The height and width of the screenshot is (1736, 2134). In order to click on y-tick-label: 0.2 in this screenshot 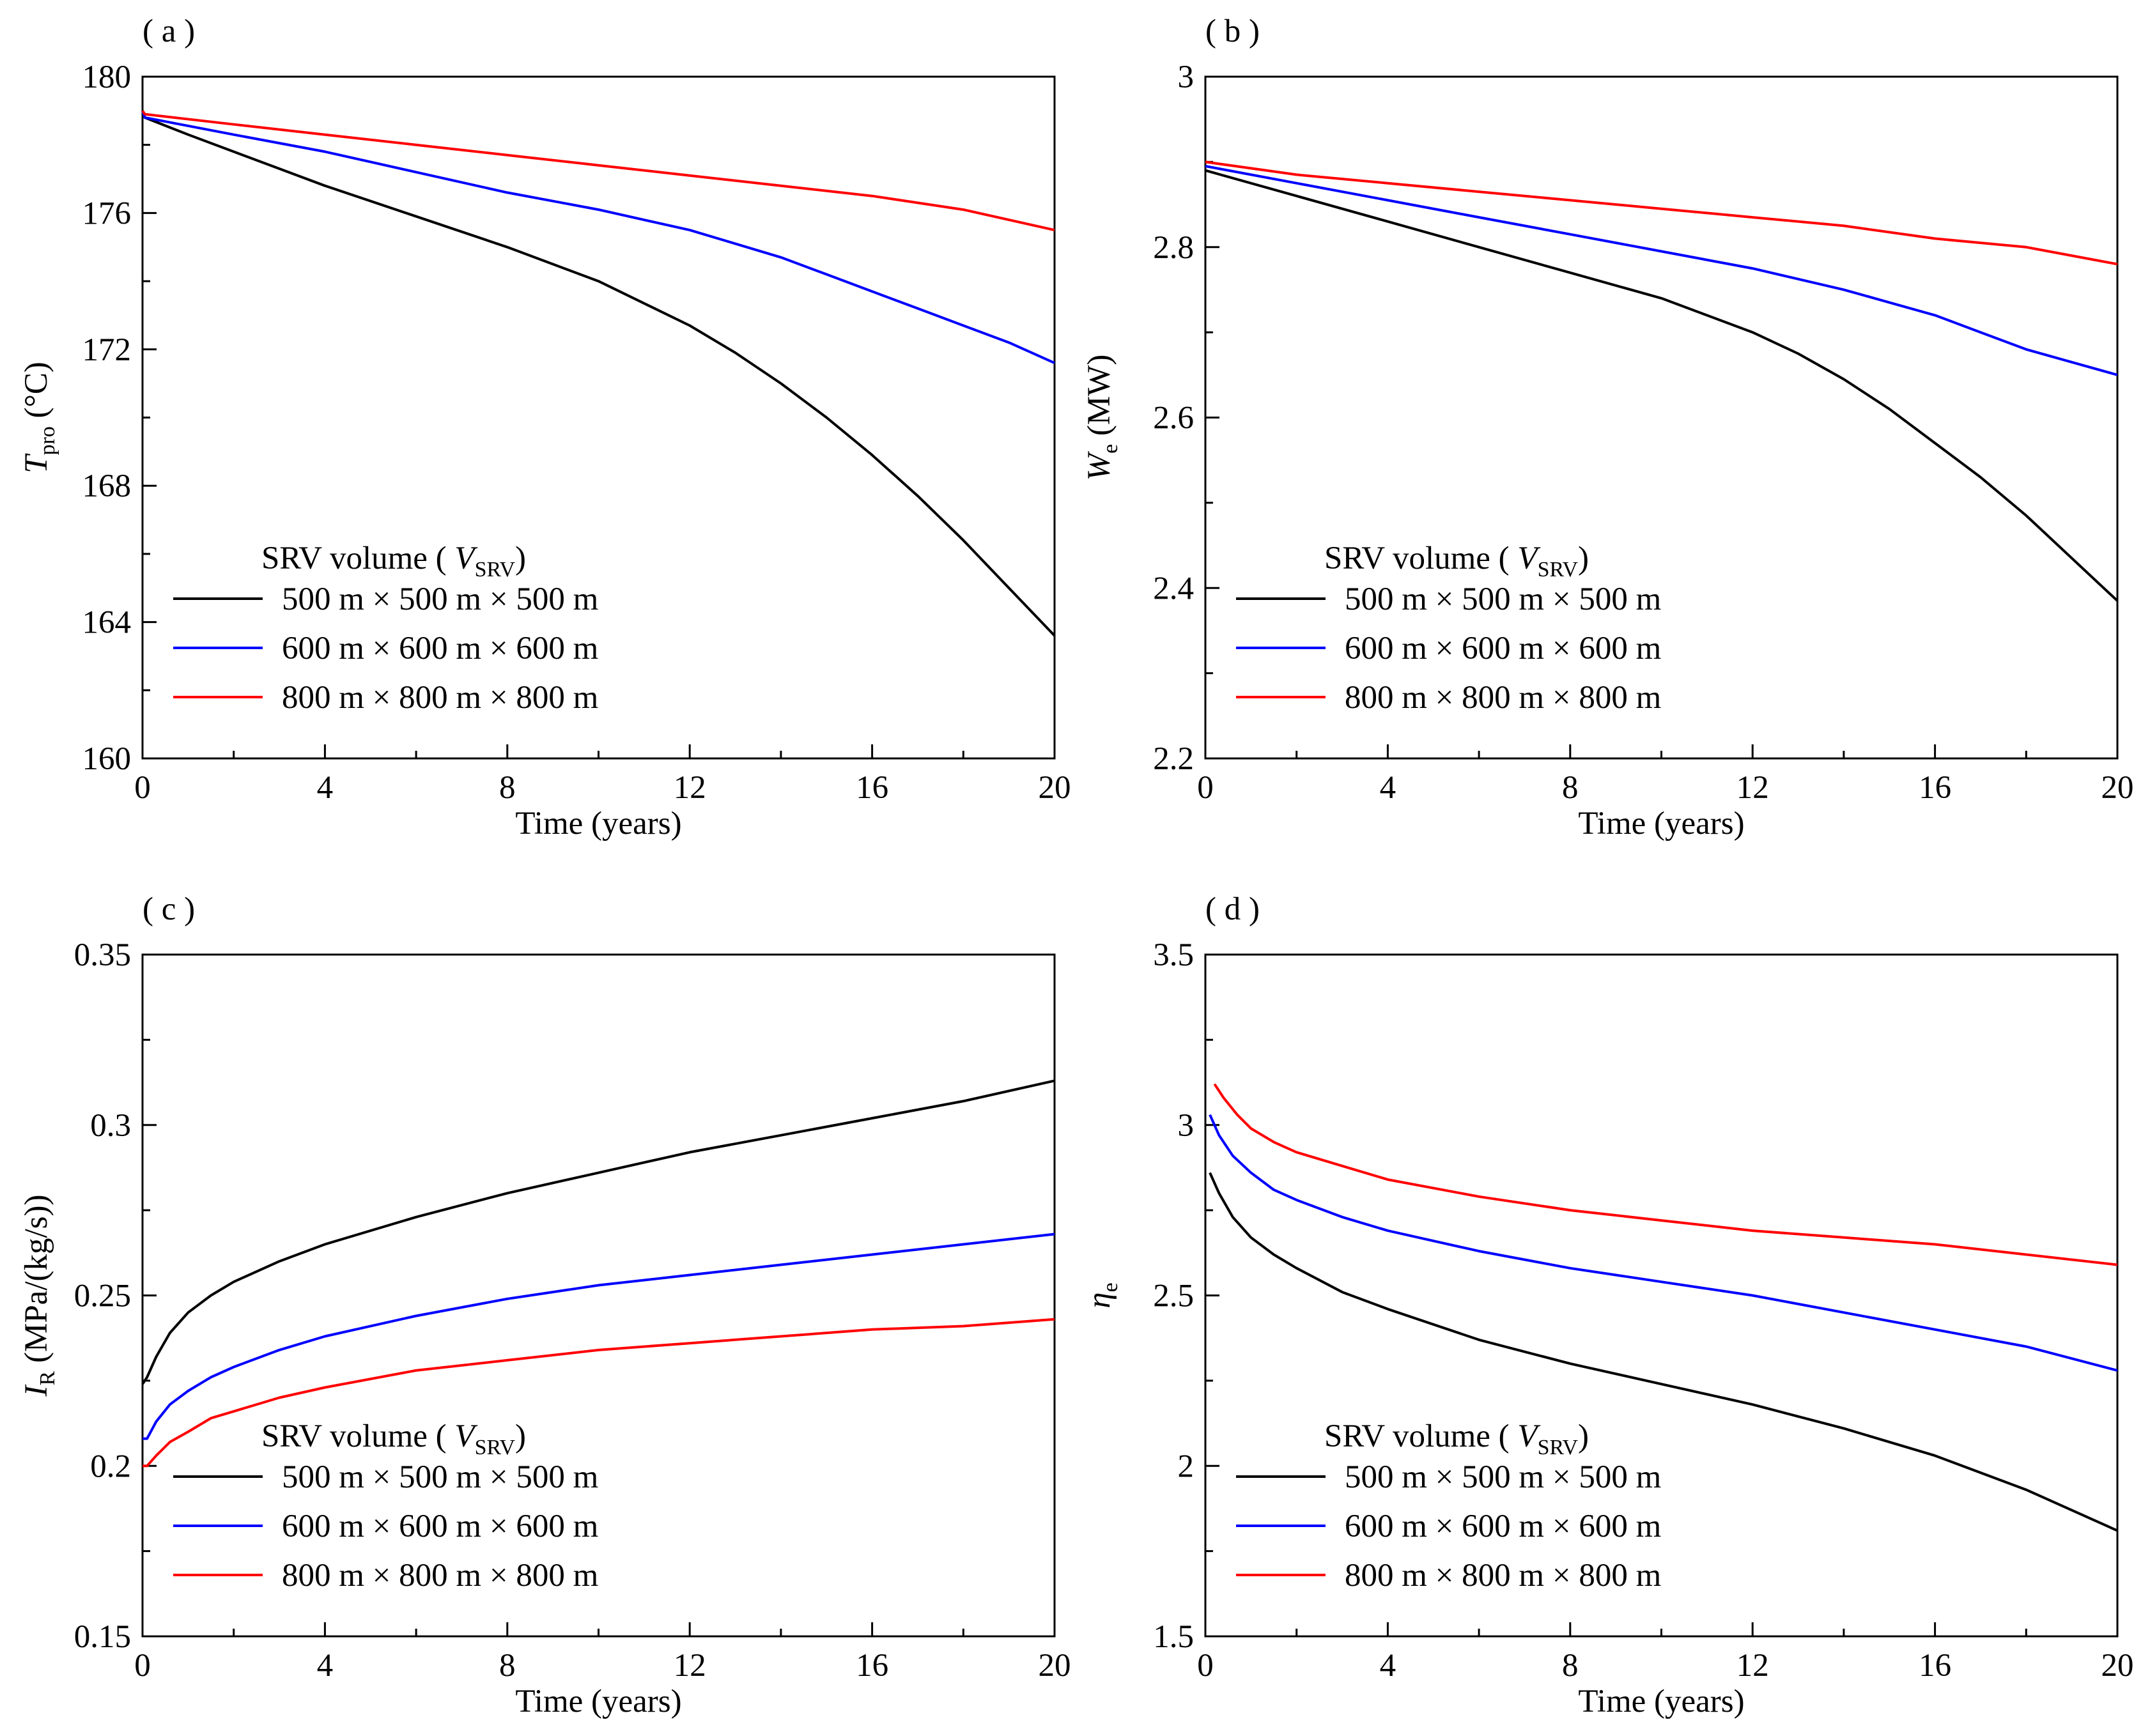, I will do `click(111, 1466)`.